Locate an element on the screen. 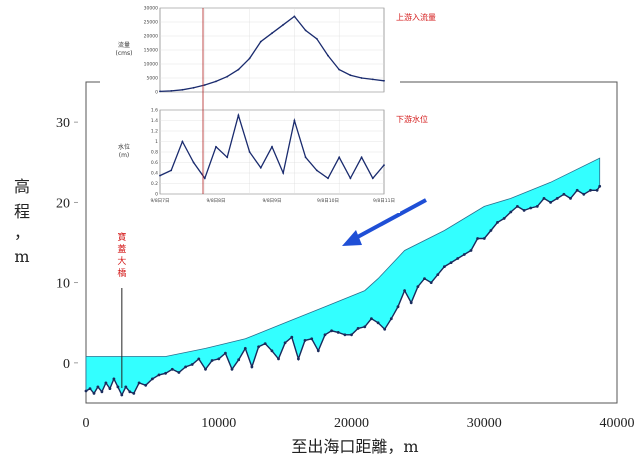  x-tick-labels: 0 10000 20000 30000 40000 is located at coordinates (359, 423).